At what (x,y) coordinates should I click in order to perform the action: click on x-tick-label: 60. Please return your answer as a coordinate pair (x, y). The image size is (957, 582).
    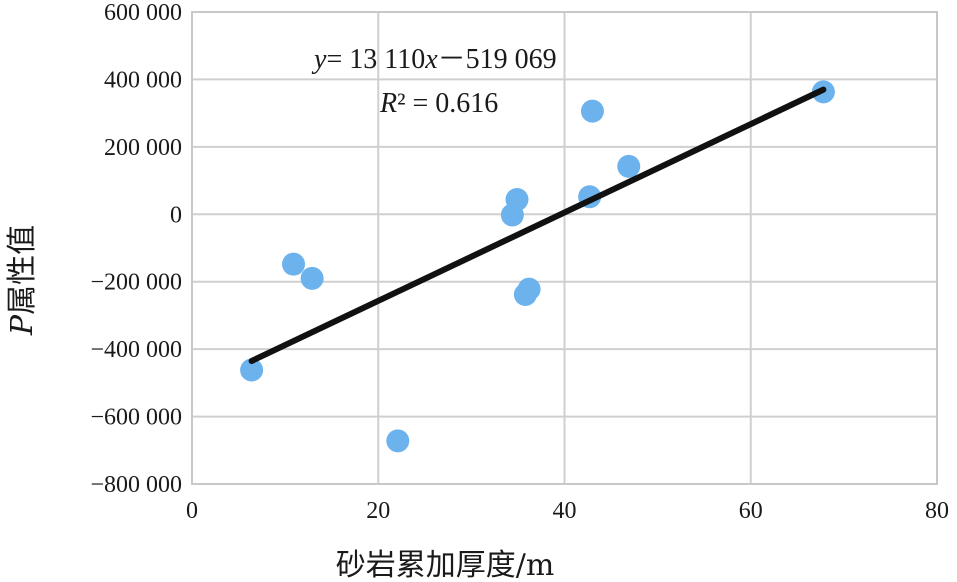
    Looking at the image, I should click on (751, 511).